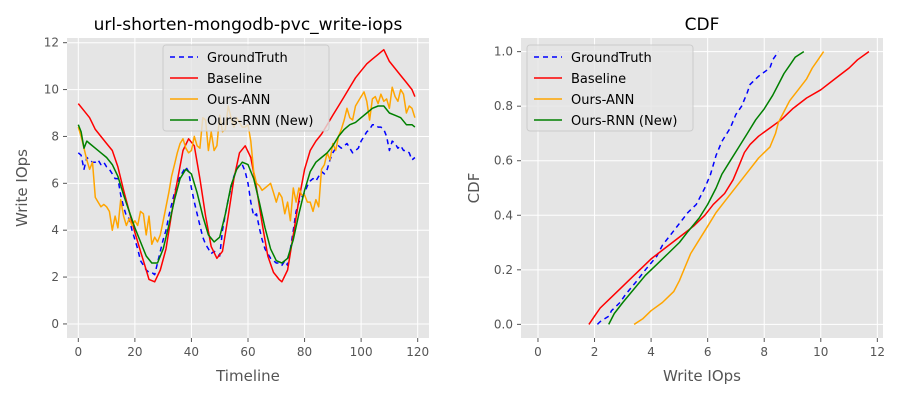 This screenshot has width=900, height=400. I want to click on x-tick-label: 60, so click(247, 352).